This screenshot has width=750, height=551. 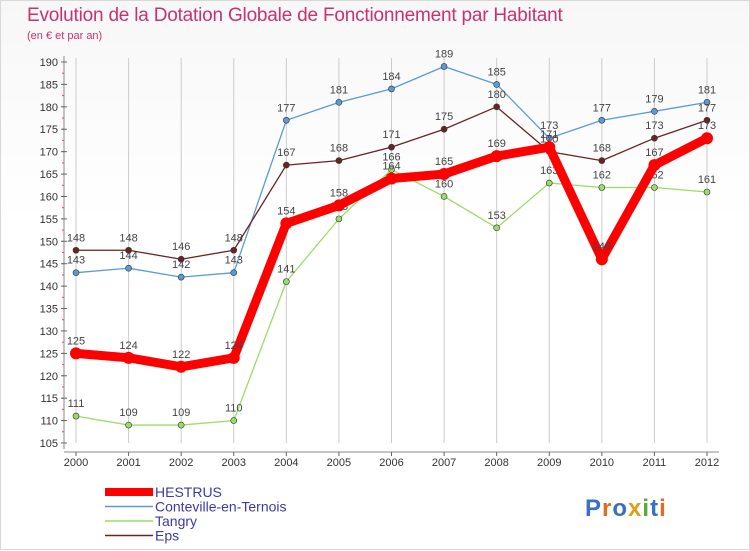 What do you see at coordinates (654, 99) in the screenshot?
I see `data-label-conteville-2011: 179` at bounding box center [654, 99].